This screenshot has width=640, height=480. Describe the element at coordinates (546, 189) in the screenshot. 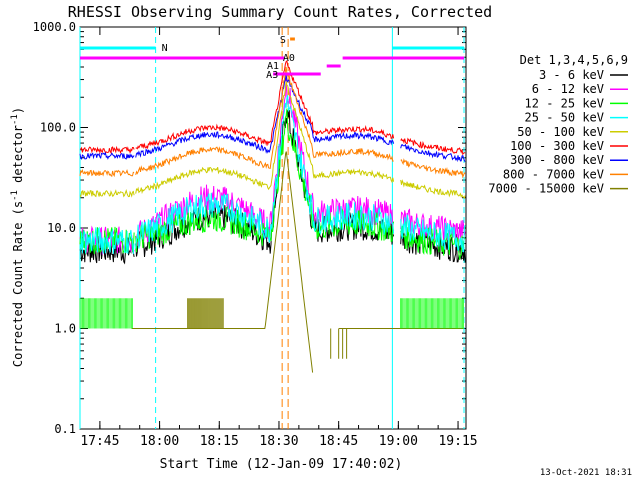

I see `legend-label: 7000 - 15000 keV` at that location.